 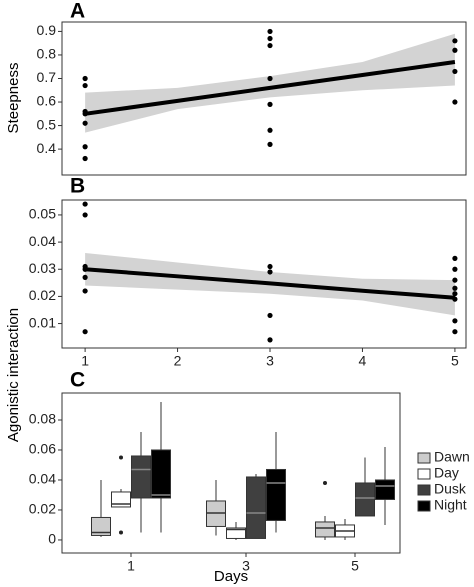 What do you see at coordinates (42, 449) in the screenshot?
I see `y-tick-label: 0.06` at bounding box center [42, 449].